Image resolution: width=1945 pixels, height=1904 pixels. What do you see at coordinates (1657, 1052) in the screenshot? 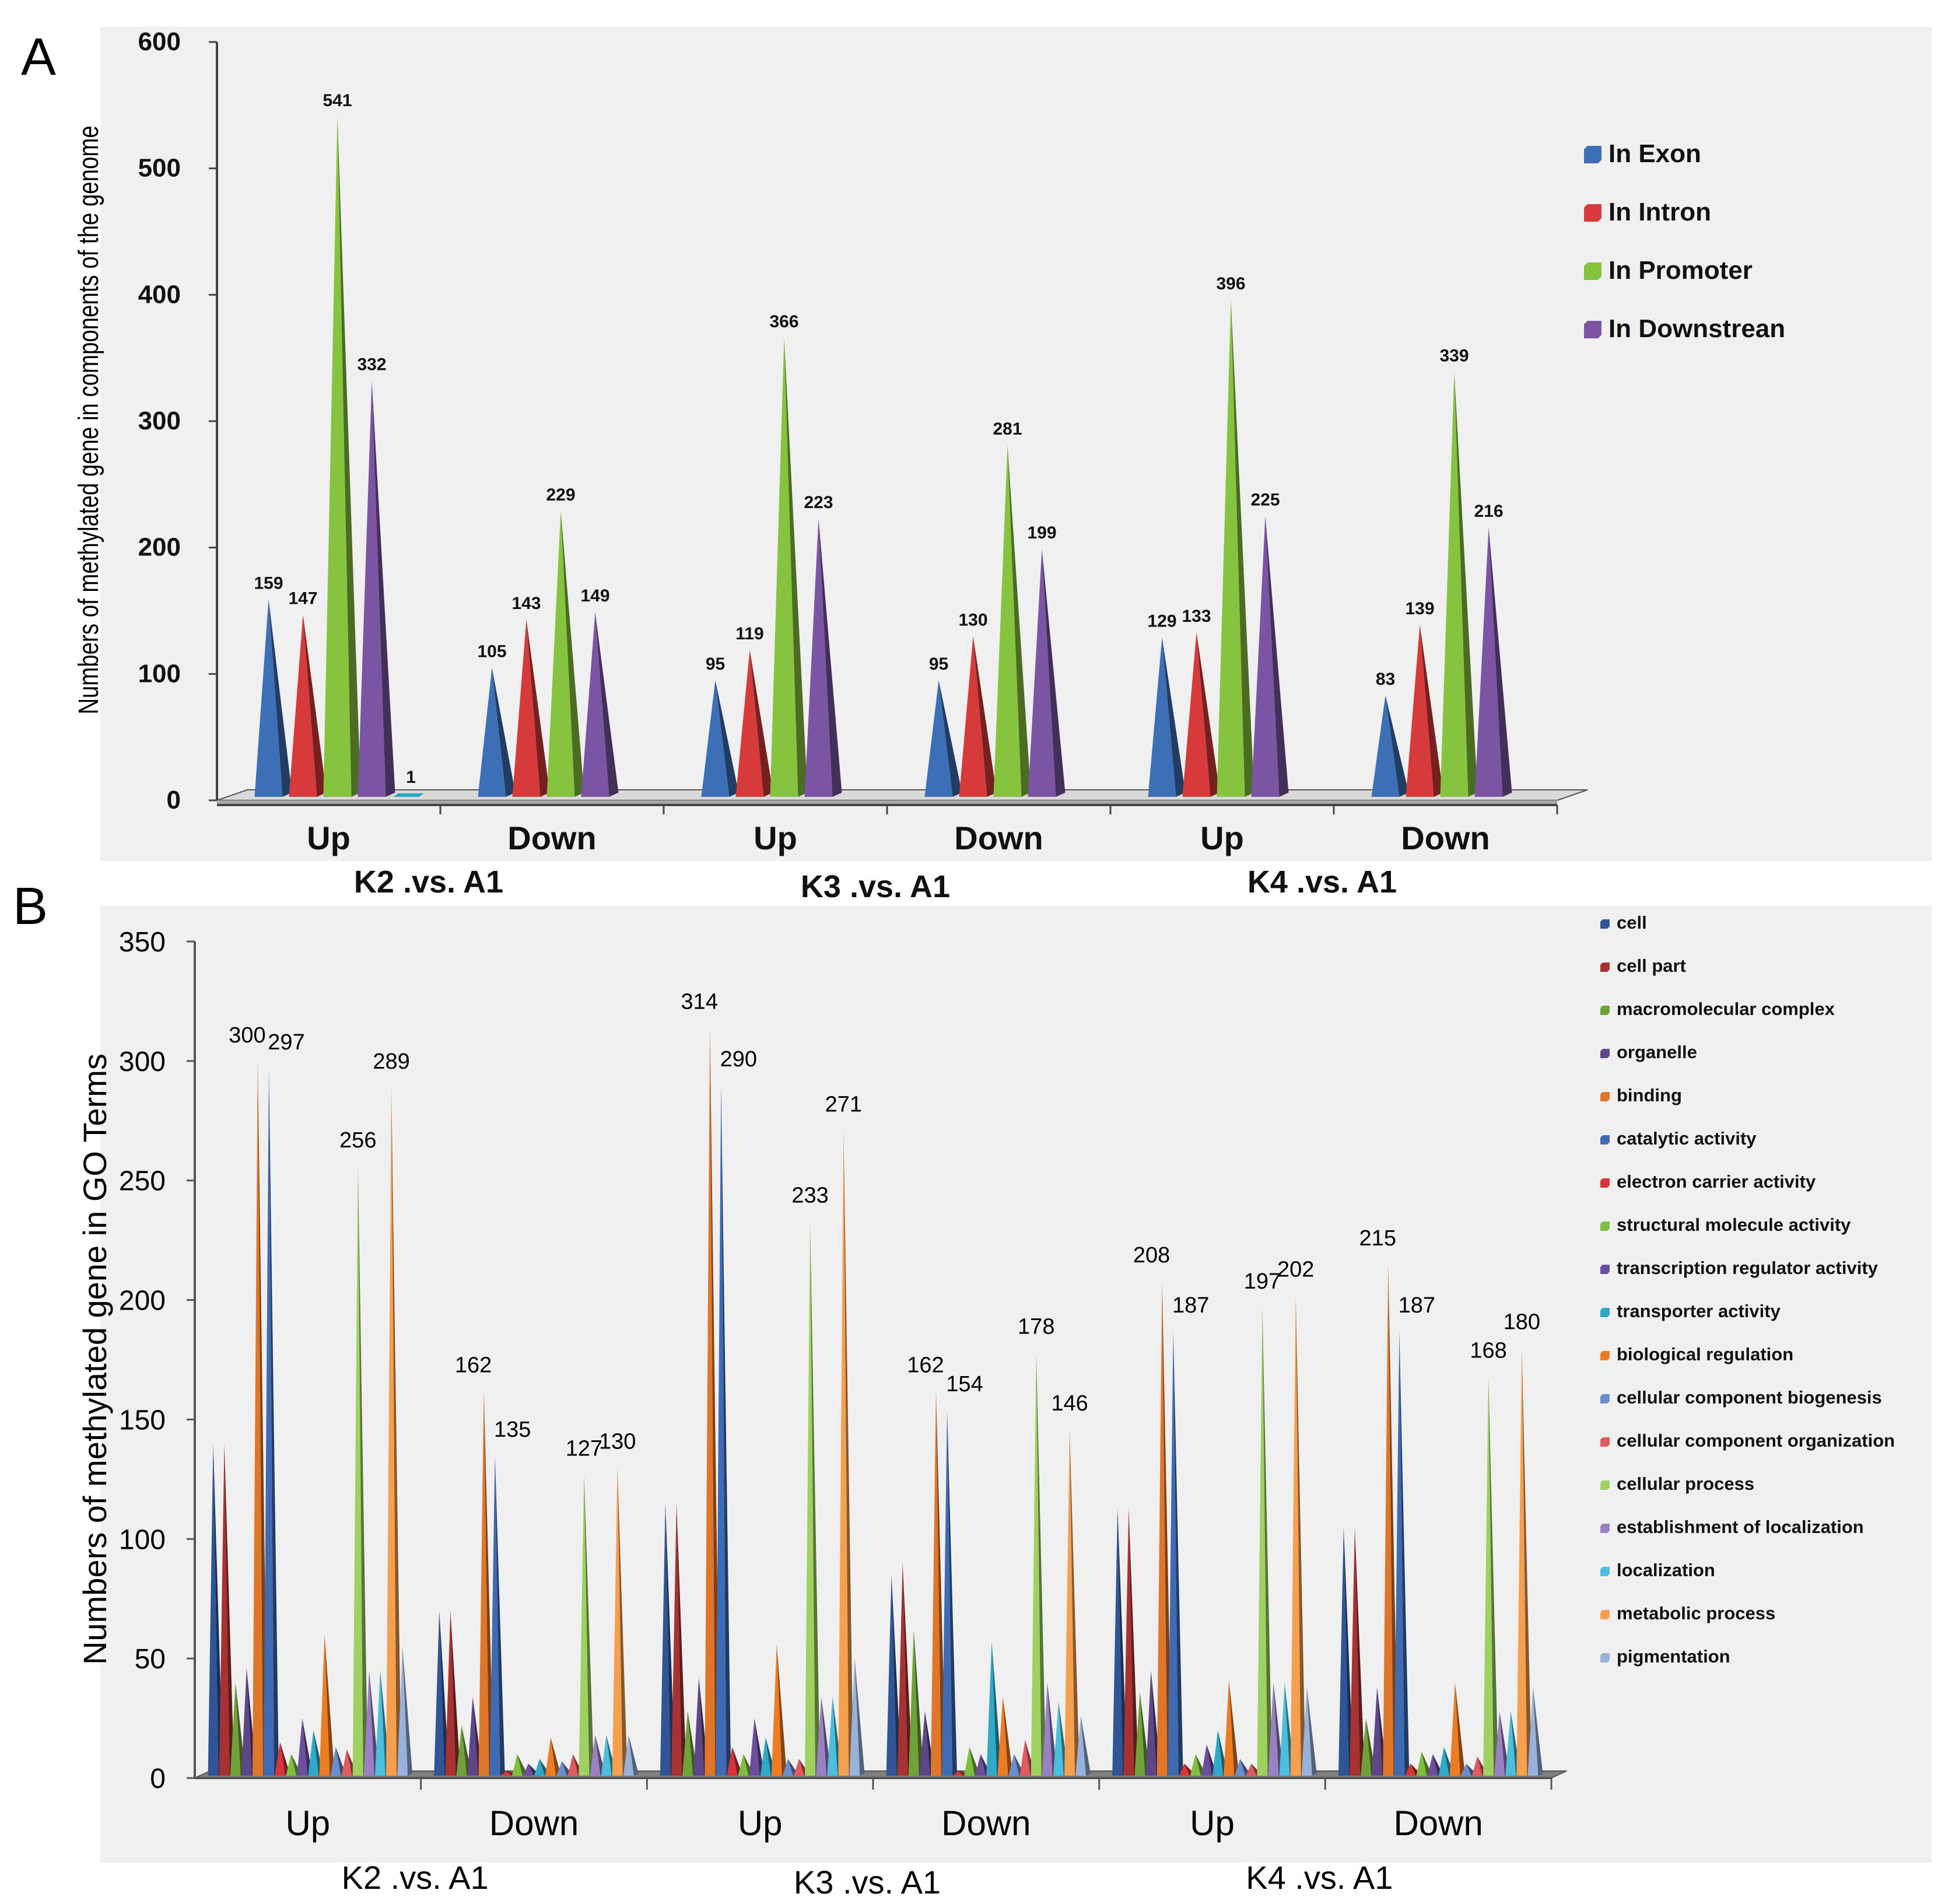
I see `panel-b-legend-label: organelle` at bounding box center [1657, 1052].